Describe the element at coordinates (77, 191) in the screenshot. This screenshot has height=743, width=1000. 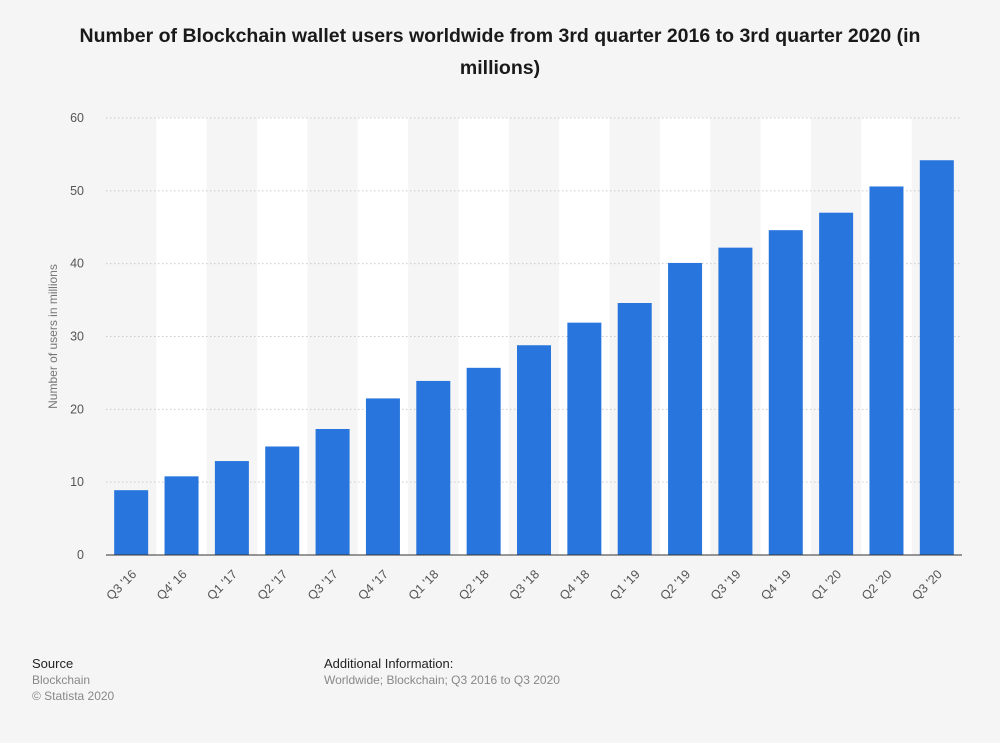
I see `y-tick-label: 50` at that location.